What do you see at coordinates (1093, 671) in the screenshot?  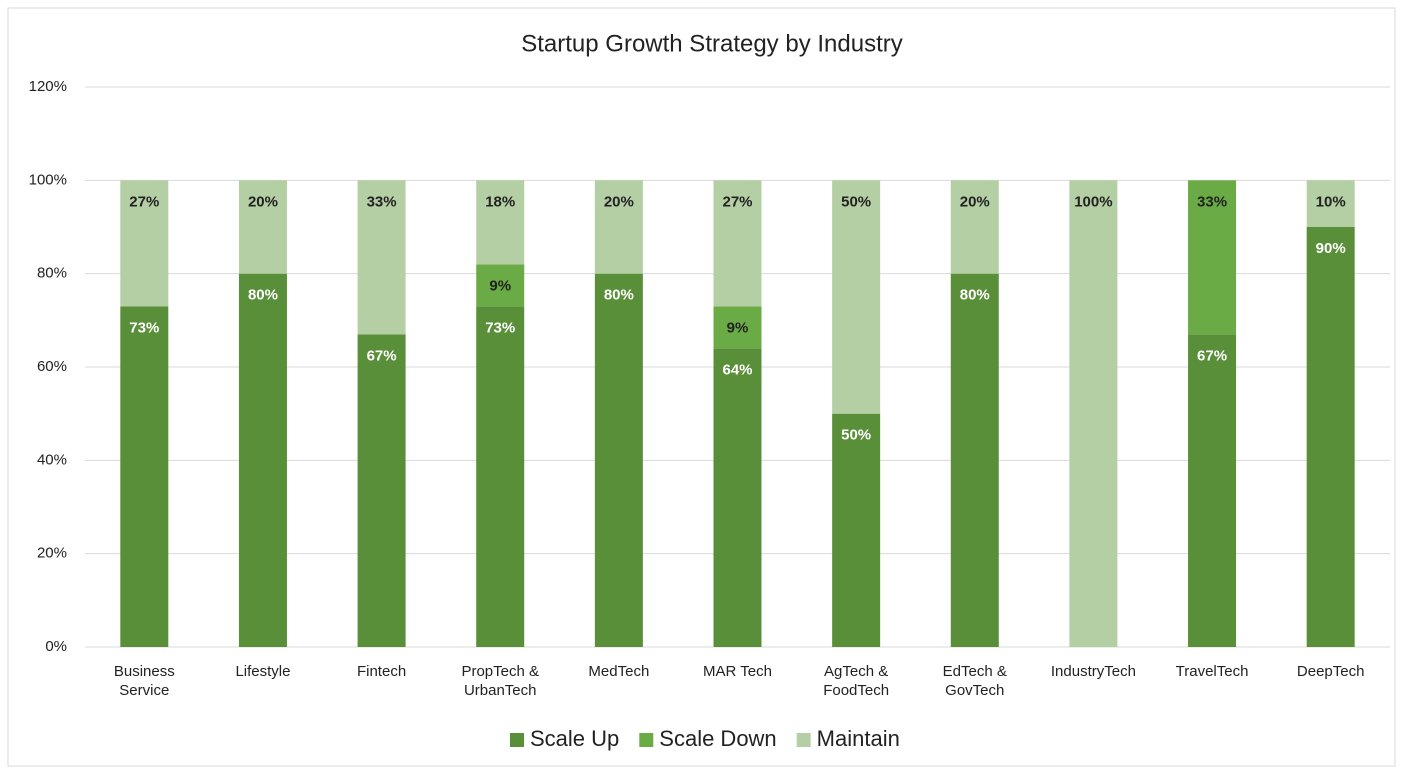 I see `x-tick-label: IndustryTech` at bounding box center [1093, 671].